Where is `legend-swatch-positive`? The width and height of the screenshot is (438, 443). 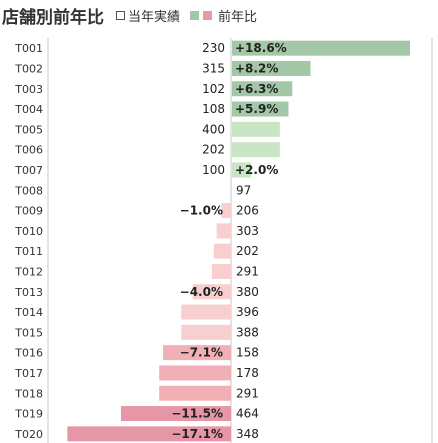
legend-swatch-positive is located at coordinates (195, 15).